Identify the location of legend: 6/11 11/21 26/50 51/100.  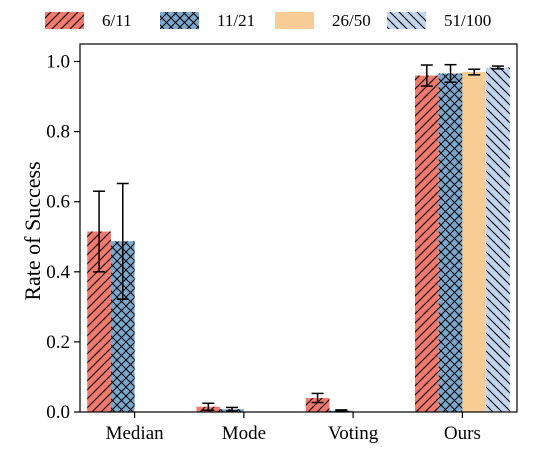
(268, 20).